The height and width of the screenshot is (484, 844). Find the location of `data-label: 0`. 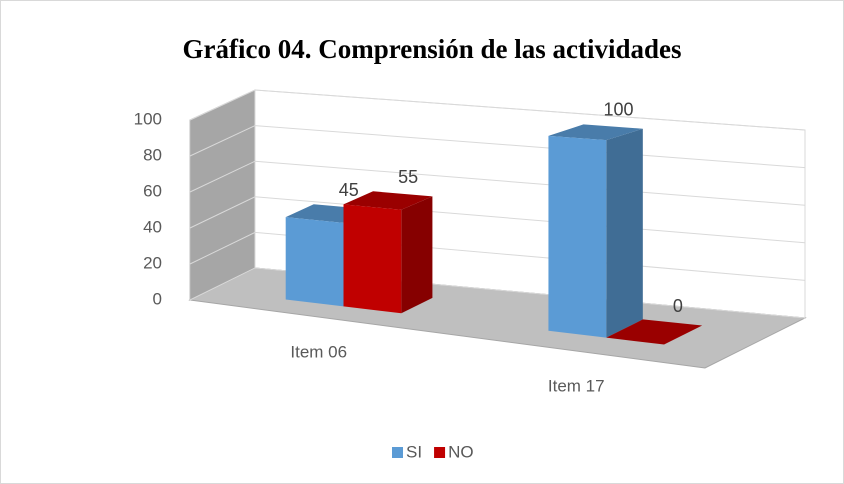

data-label: 0 is located at coordinates (678, 306).